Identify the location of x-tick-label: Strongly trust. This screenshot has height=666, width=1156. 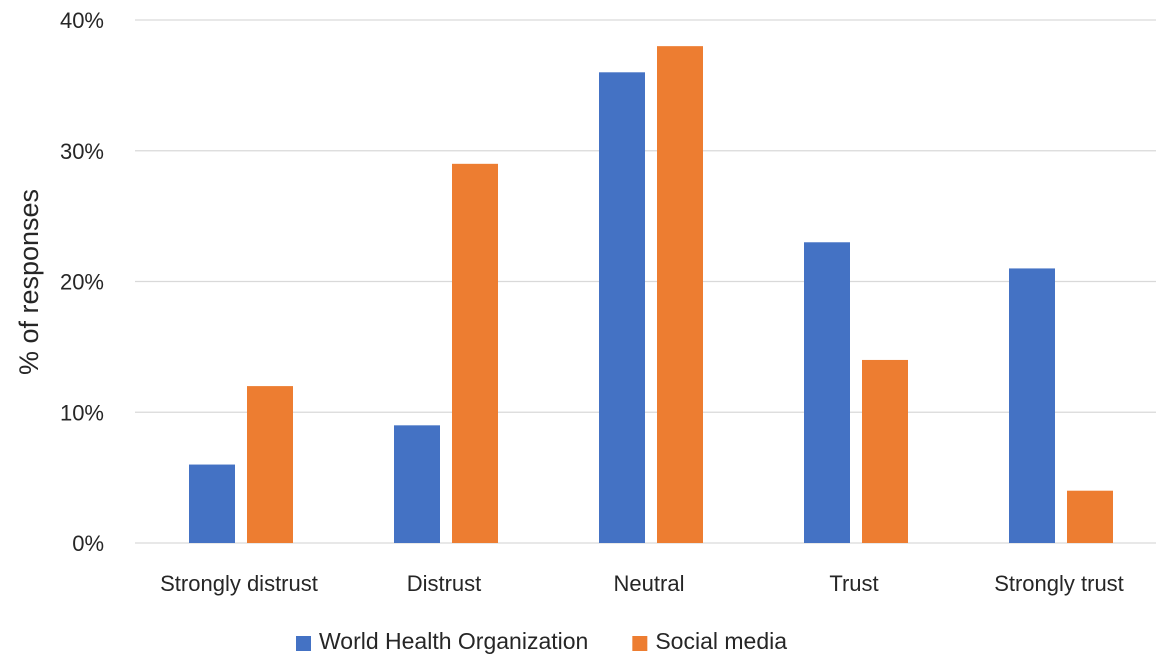
(1059, 583).